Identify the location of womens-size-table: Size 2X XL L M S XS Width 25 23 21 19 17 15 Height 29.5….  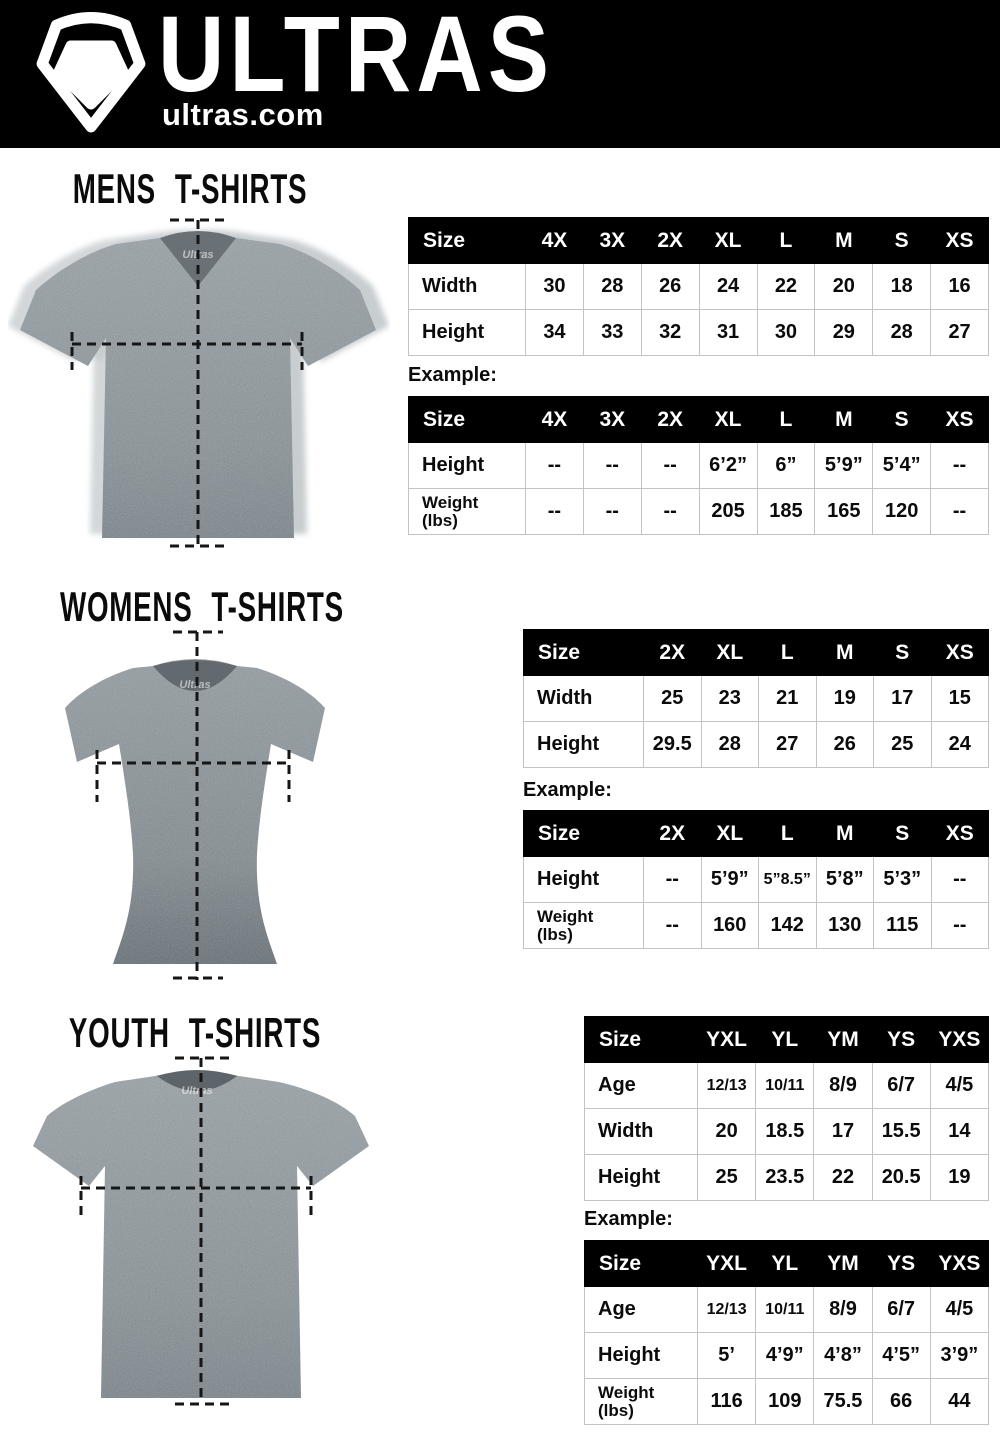
(756, 698).